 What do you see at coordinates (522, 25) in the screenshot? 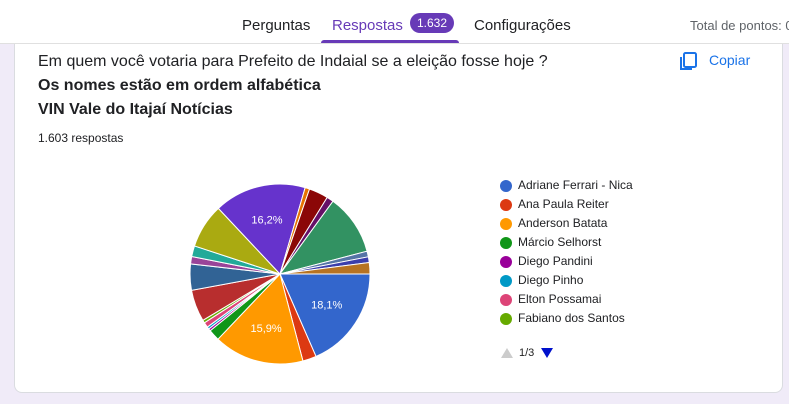
I see `tab-configuracoes: Configurações` at bounding box center [522, 25].